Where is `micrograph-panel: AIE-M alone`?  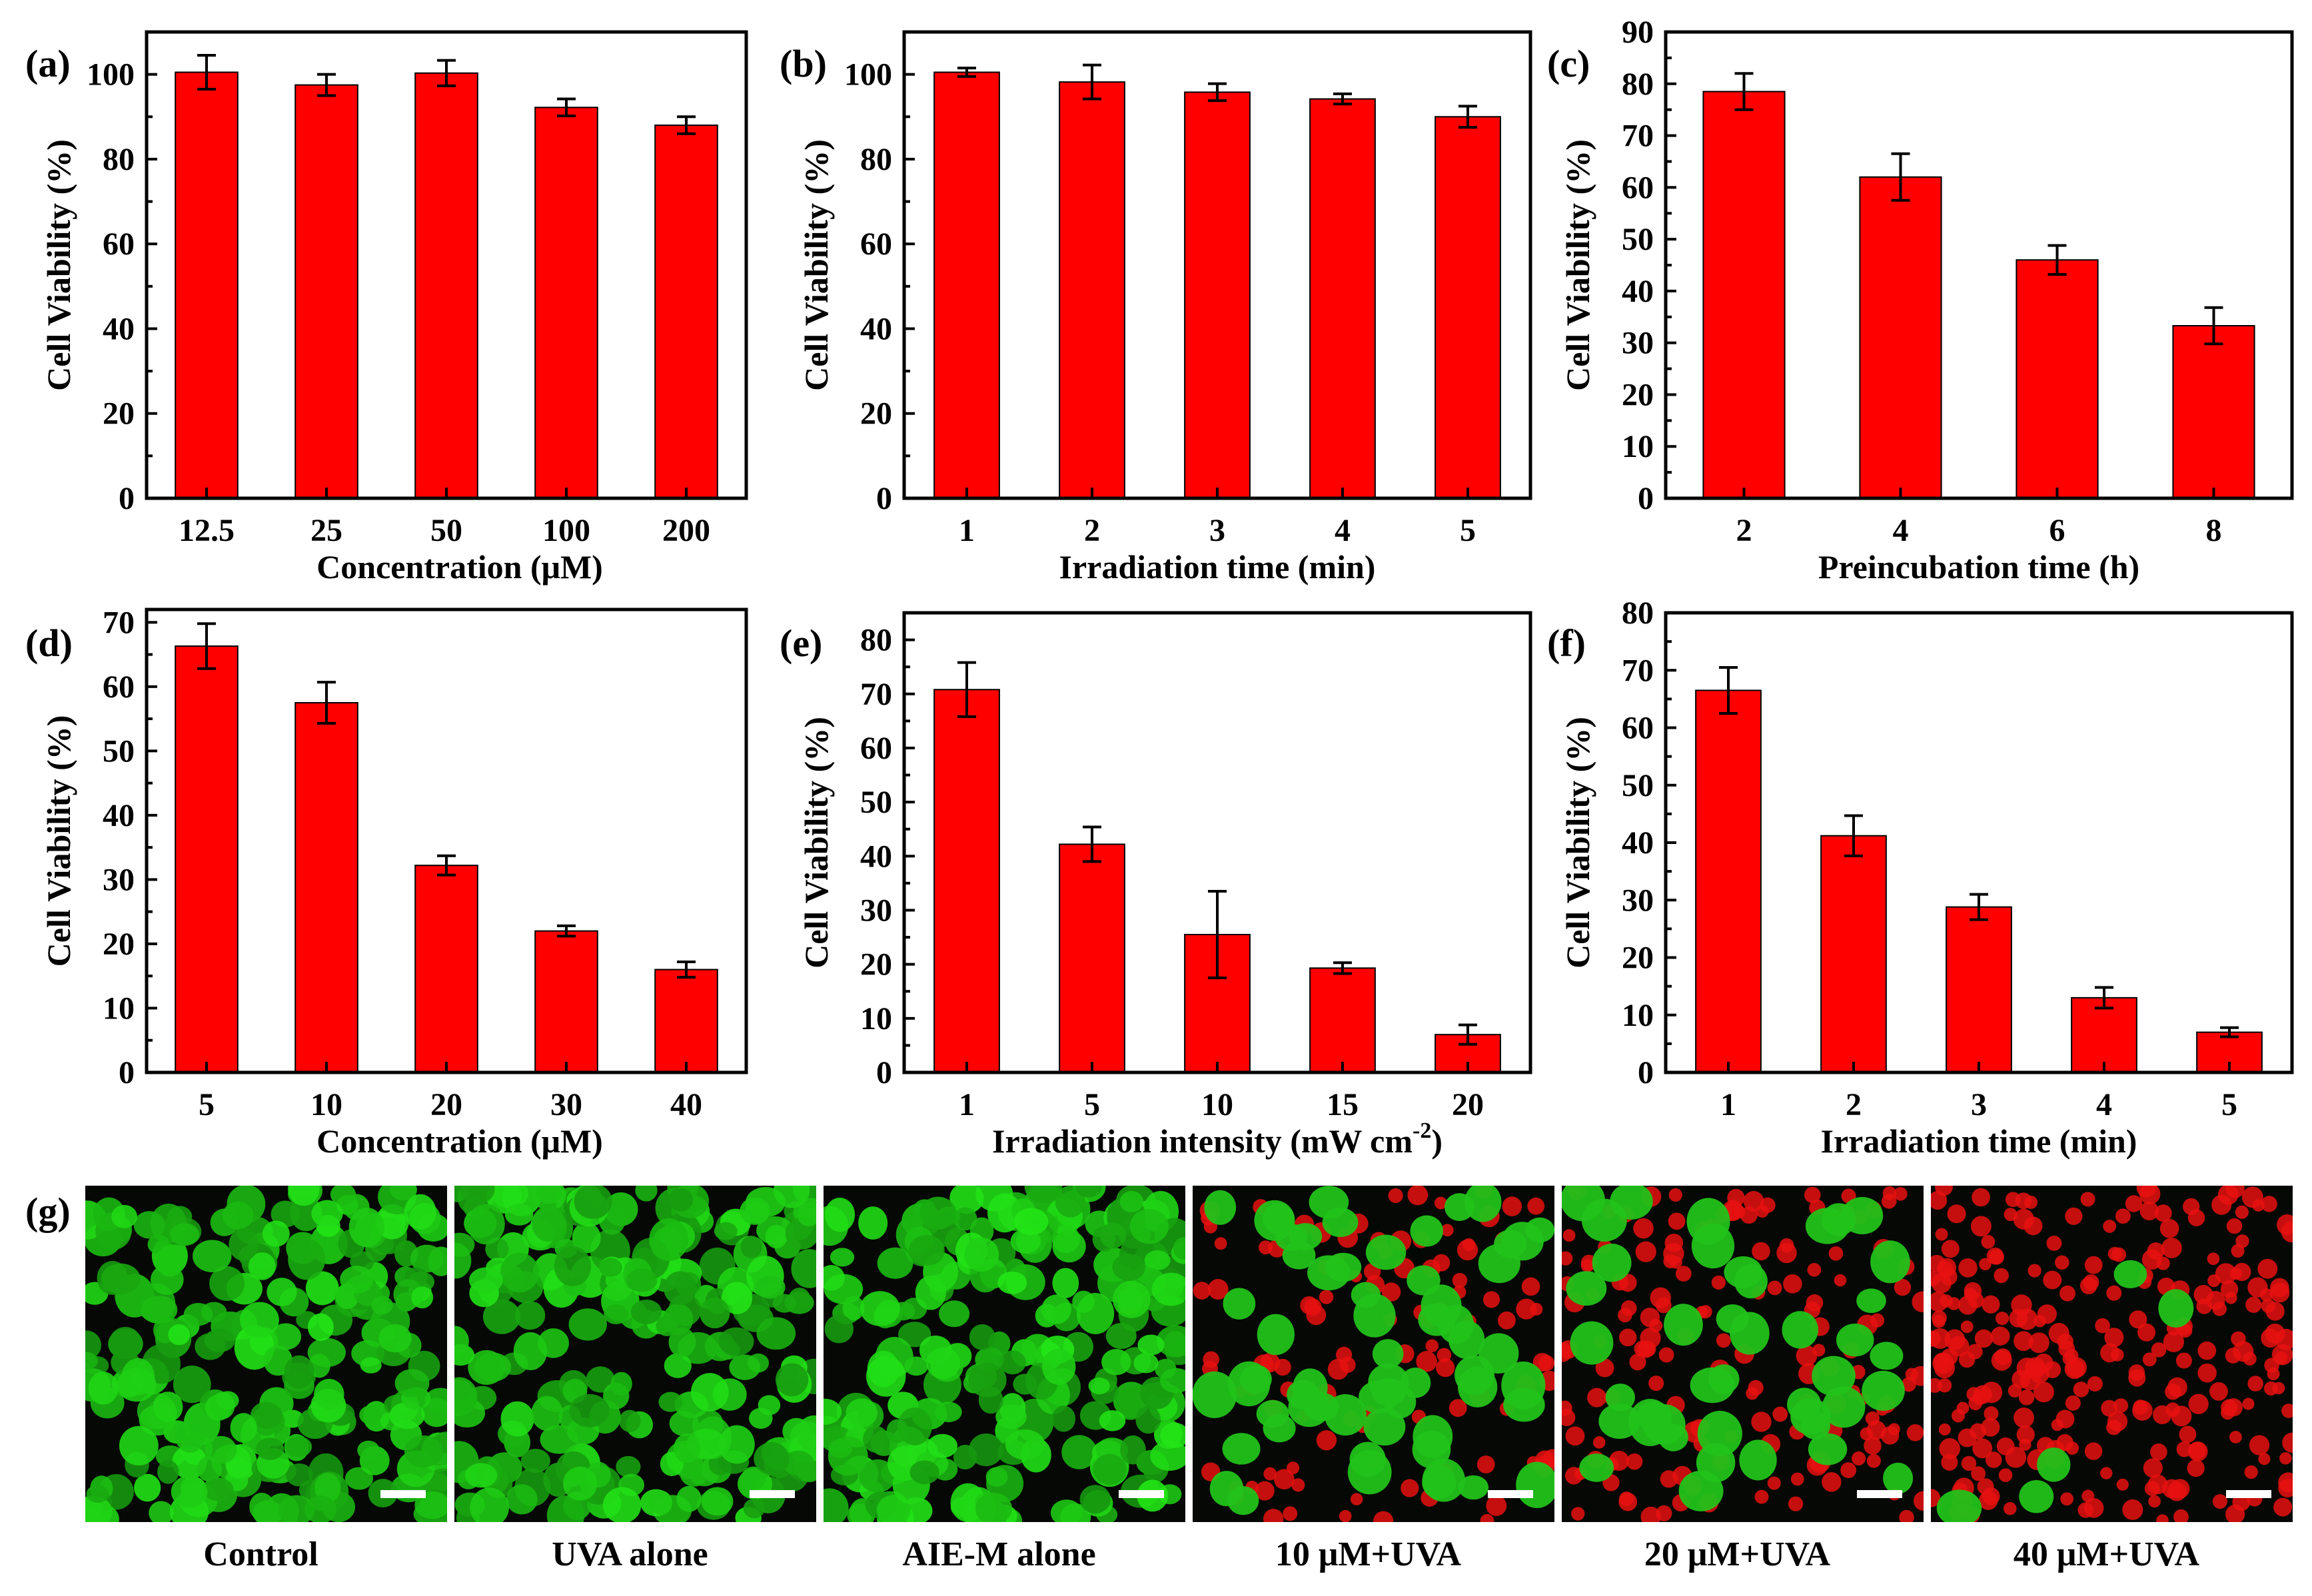
micrograph-panel: AIE-M alone is located at coordinates (1004, 1379).